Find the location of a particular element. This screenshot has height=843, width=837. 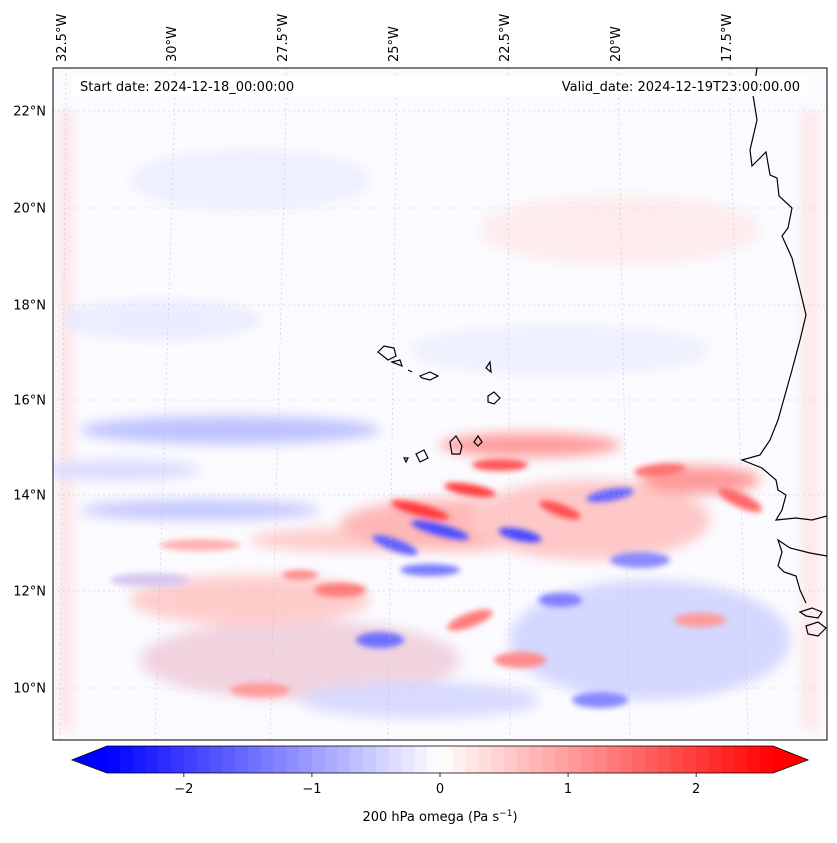

colorbar-tick-label: 0 is located at coordinates (440, 789).